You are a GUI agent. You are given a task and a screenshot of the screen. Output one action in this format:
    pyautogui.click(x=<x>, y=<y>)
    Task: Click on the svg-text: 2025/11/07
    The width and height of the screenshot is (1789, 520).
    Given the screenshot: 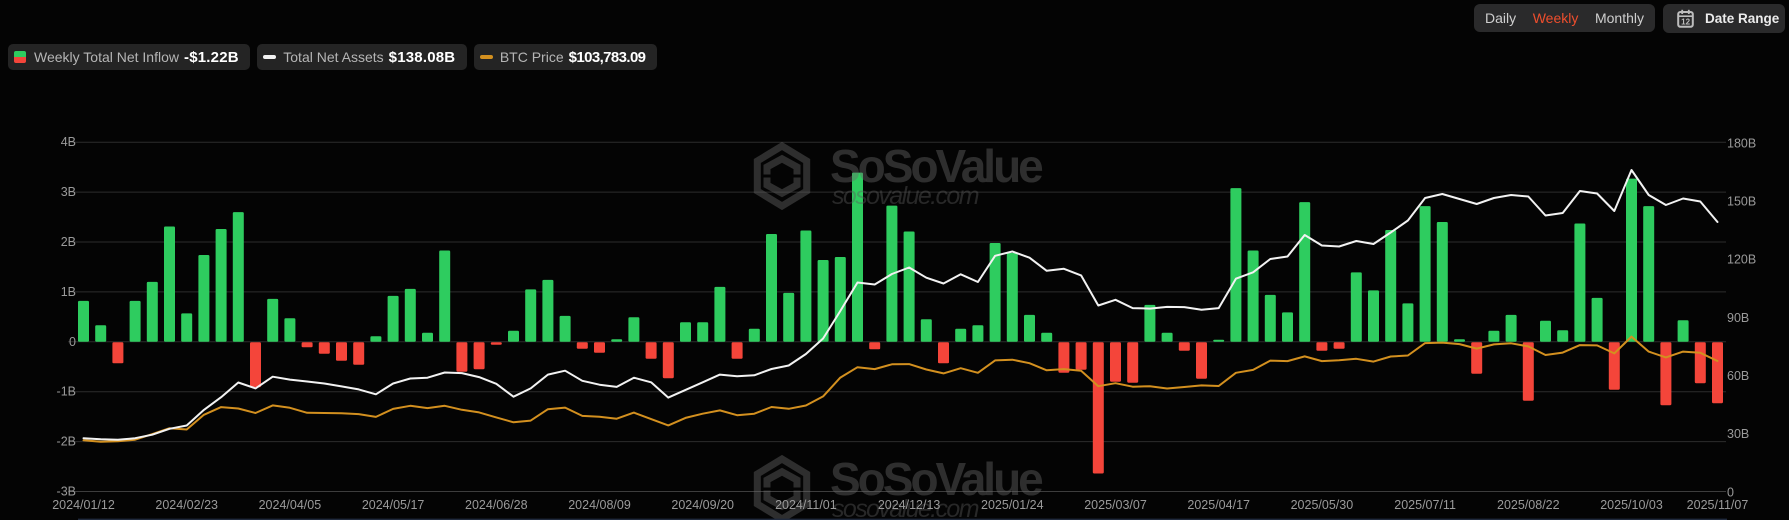 What is the action you would take?
    pyautogui.click(x=1718, y=505)
    